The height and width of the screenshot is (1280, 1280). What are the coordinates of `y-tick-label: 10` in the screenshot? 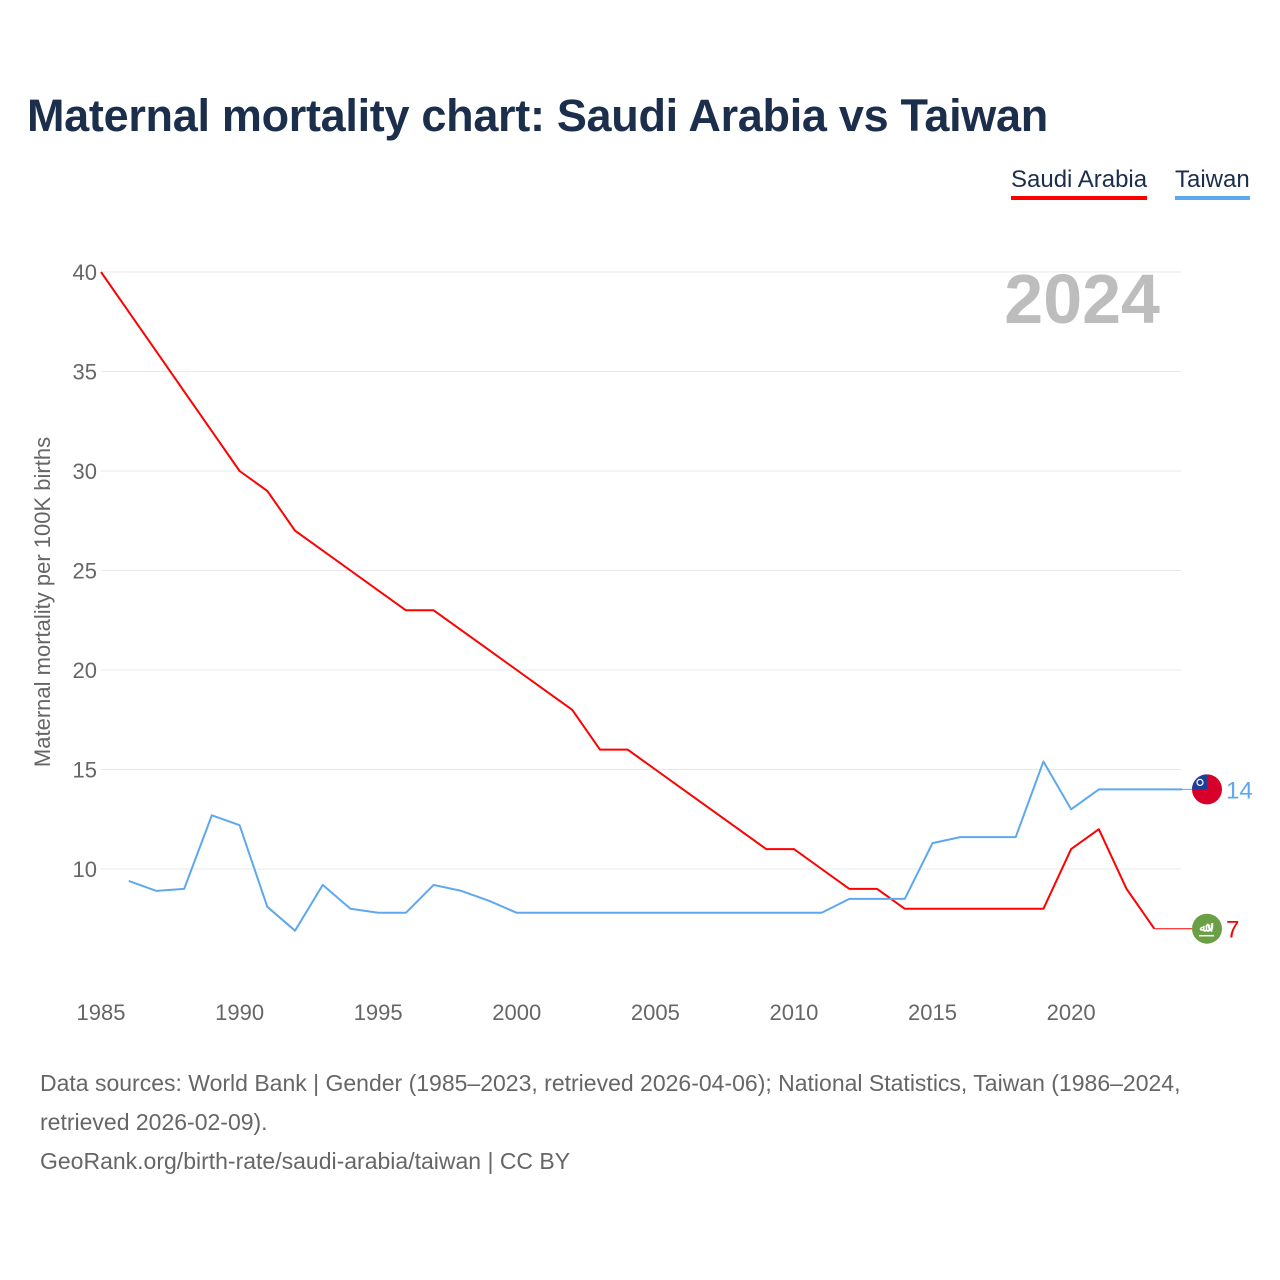 It's located at (85, 869).